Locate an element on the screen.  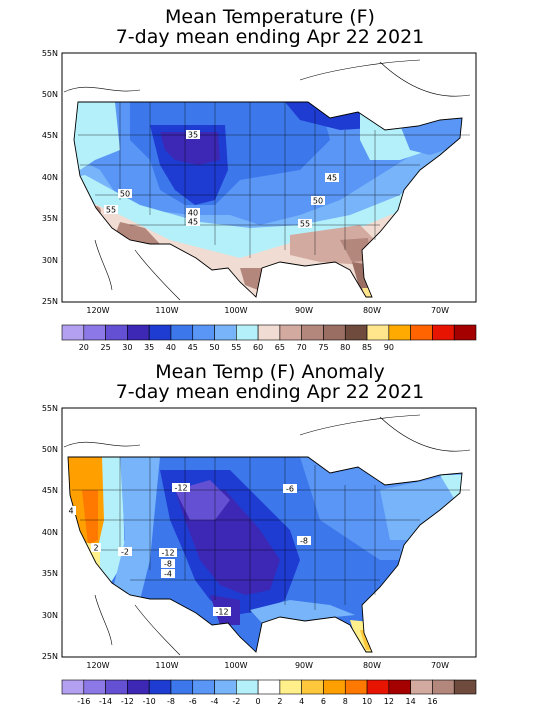
map1-lon-labels: 120W 110W 100W 90W 80W 70W is located at coordinates (267, 310).